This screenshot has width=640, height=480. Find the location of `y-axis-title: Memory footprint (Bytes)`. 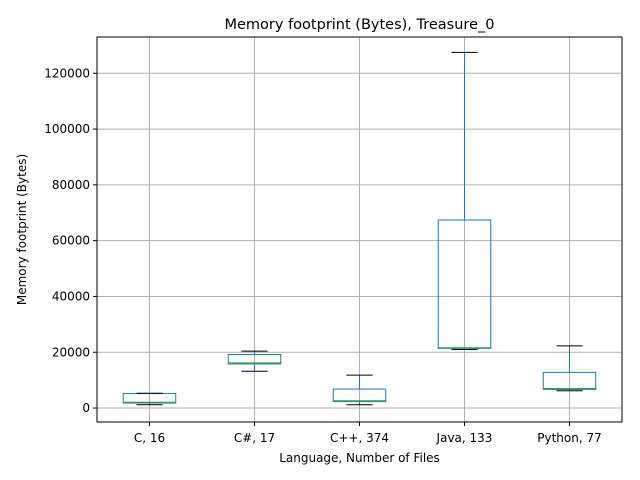

y-axis-title: Memory footprint (Bytes) is located at coordinates (22, 229).